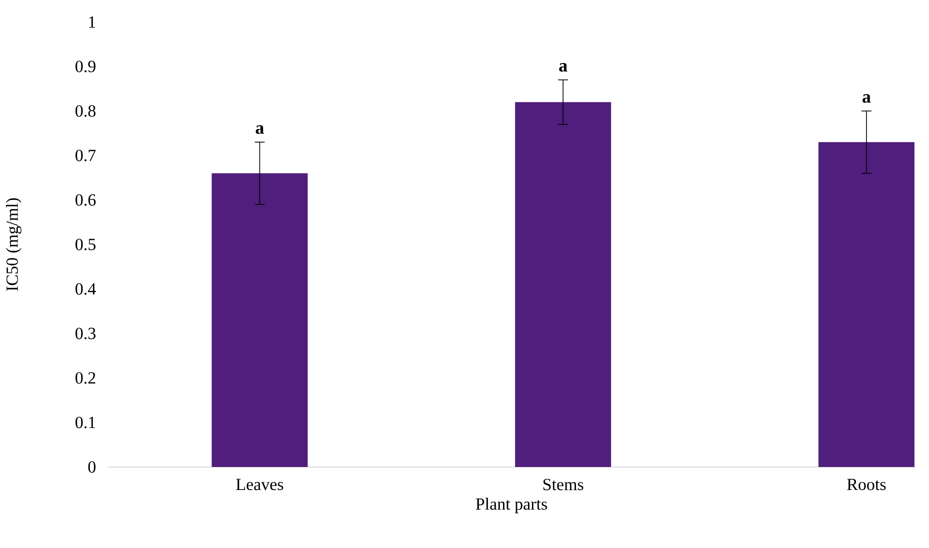 The height and width of the screenshot is (548, 929). I want to click on y-tick-label: 0.8, so click(86, 111).